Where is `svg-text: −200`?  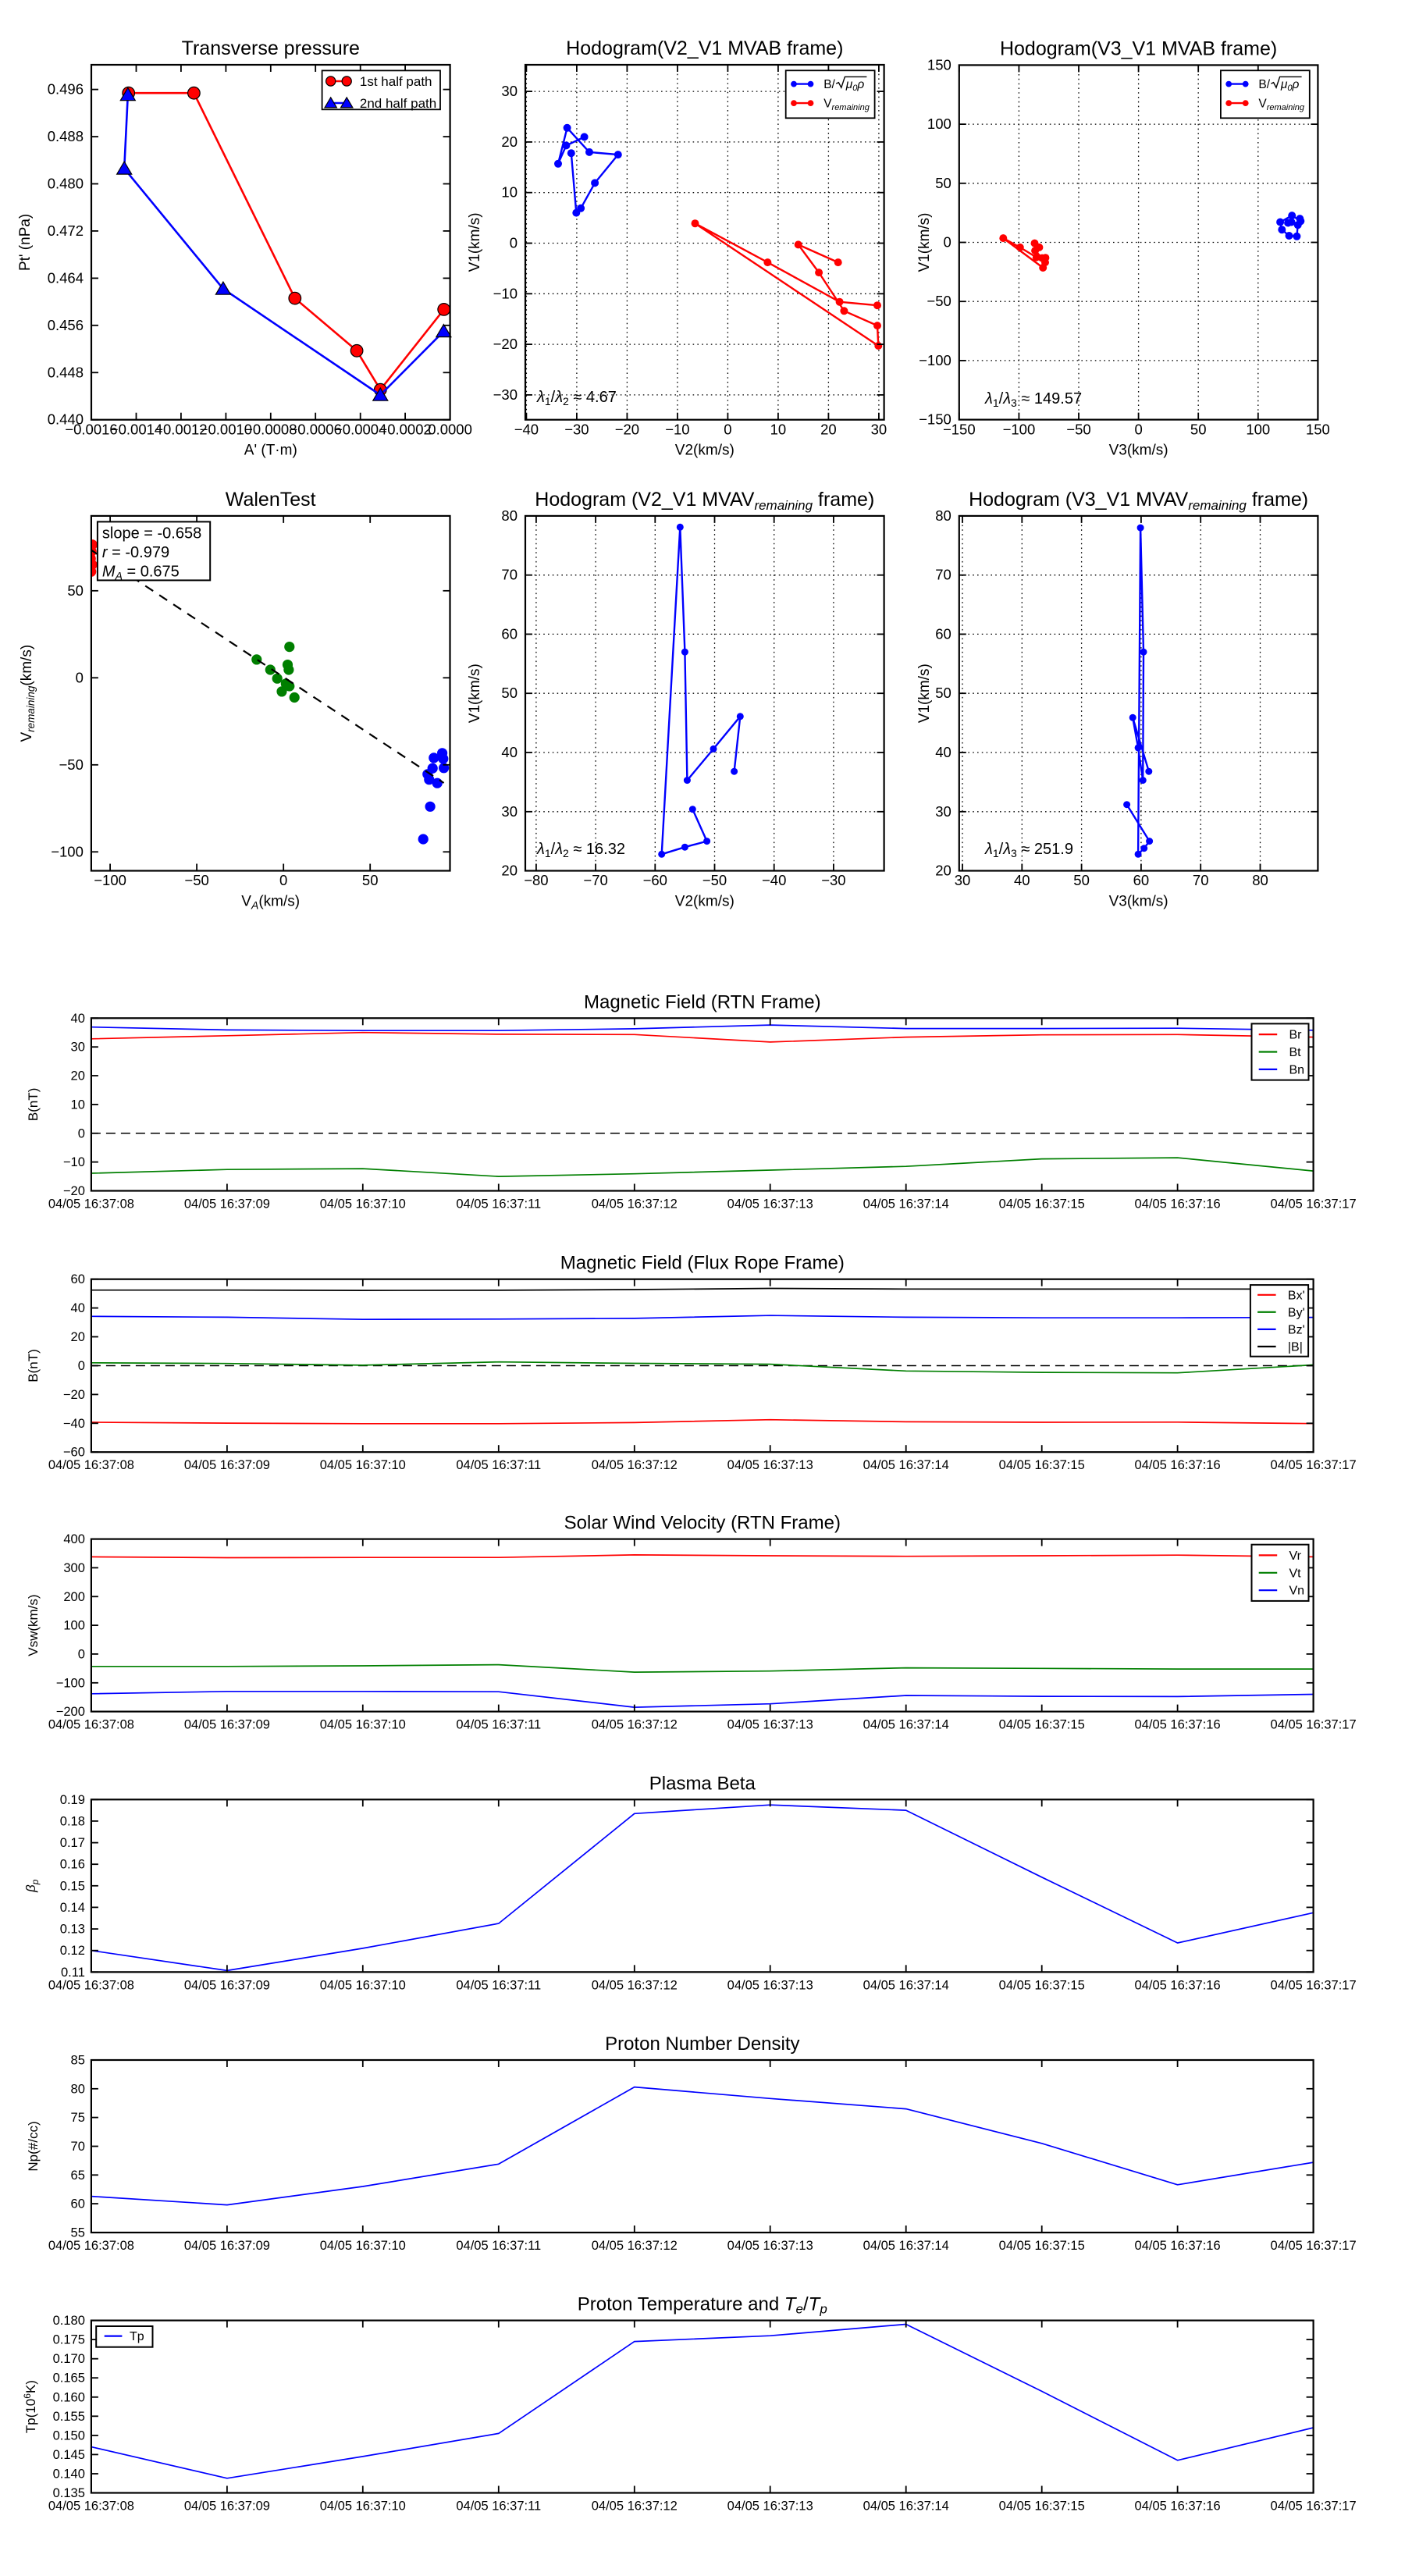 svg-text: −200 is located at coordinates (71, 1712).